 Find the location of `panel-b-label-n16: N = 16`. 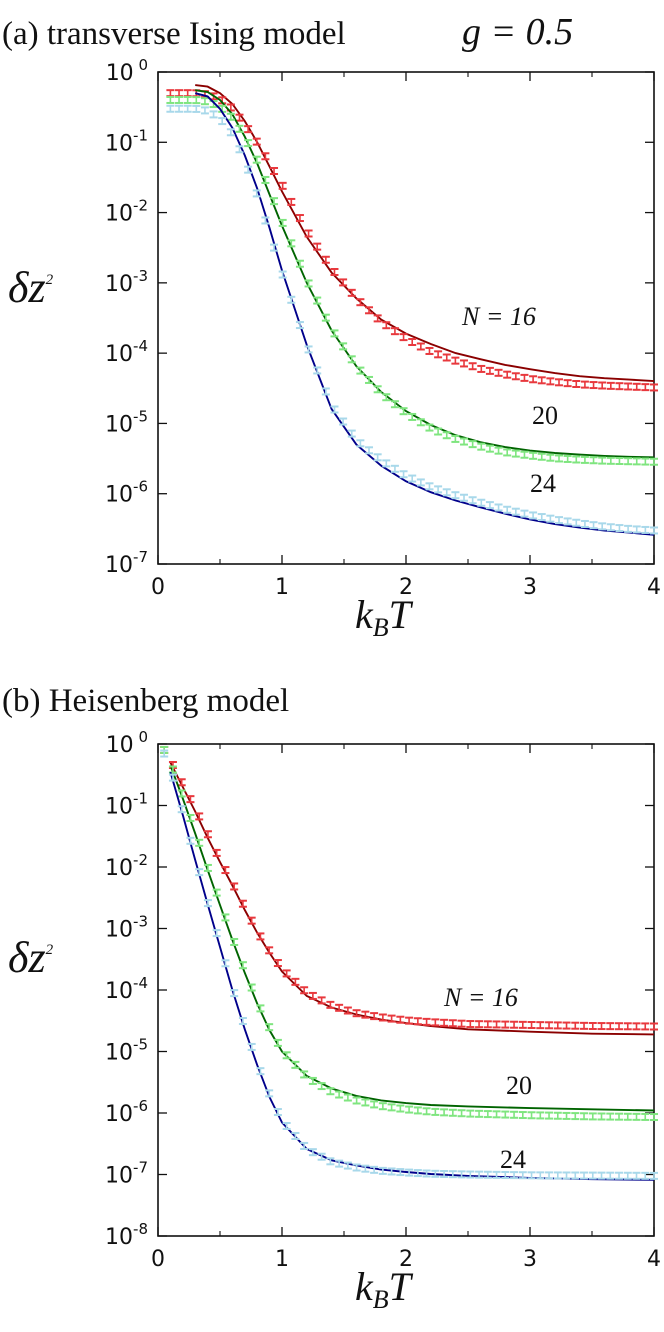

panel-b-label-n16: N = 16 is located at coordinates (480, 997).